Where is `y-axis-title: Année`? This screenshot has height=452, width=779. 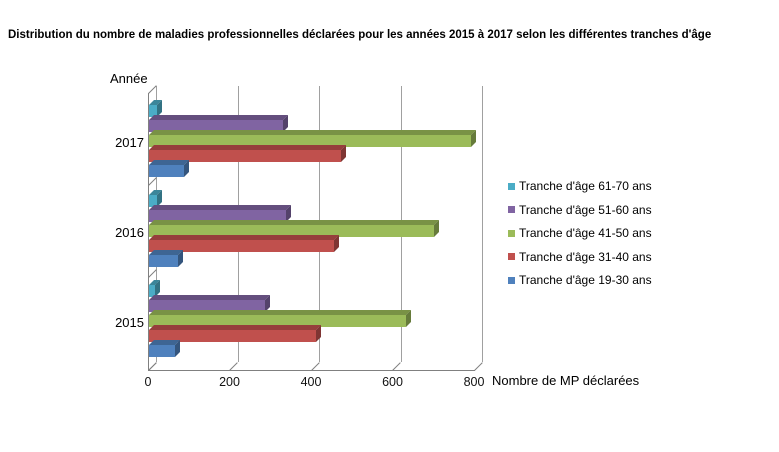 y-axis-title: Année is located at coordinates (129, 78).